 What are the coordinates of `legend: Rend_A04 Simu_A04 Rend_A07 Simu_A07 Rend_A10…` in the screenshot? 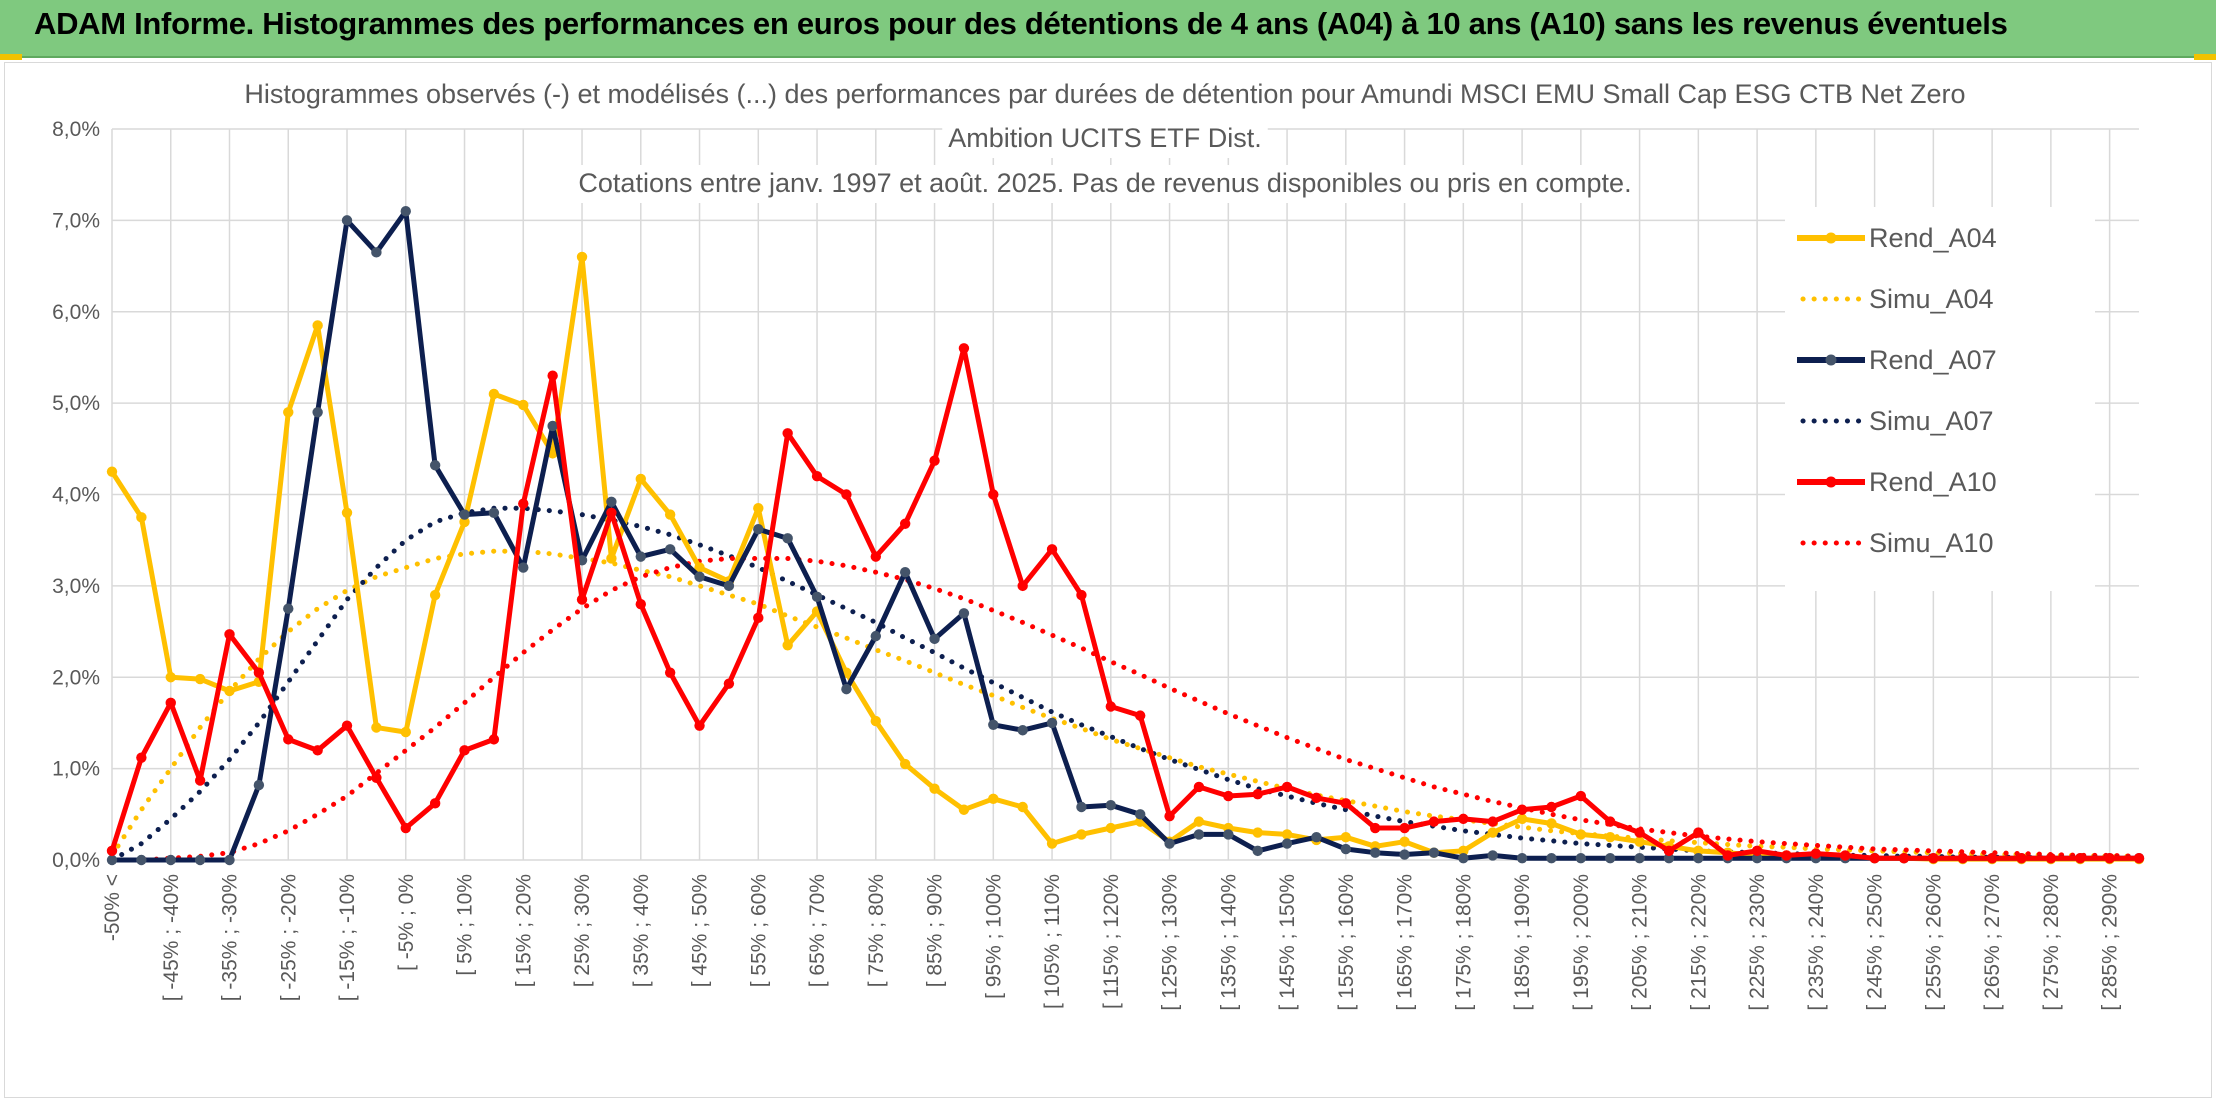 It's located at (1940, 399).